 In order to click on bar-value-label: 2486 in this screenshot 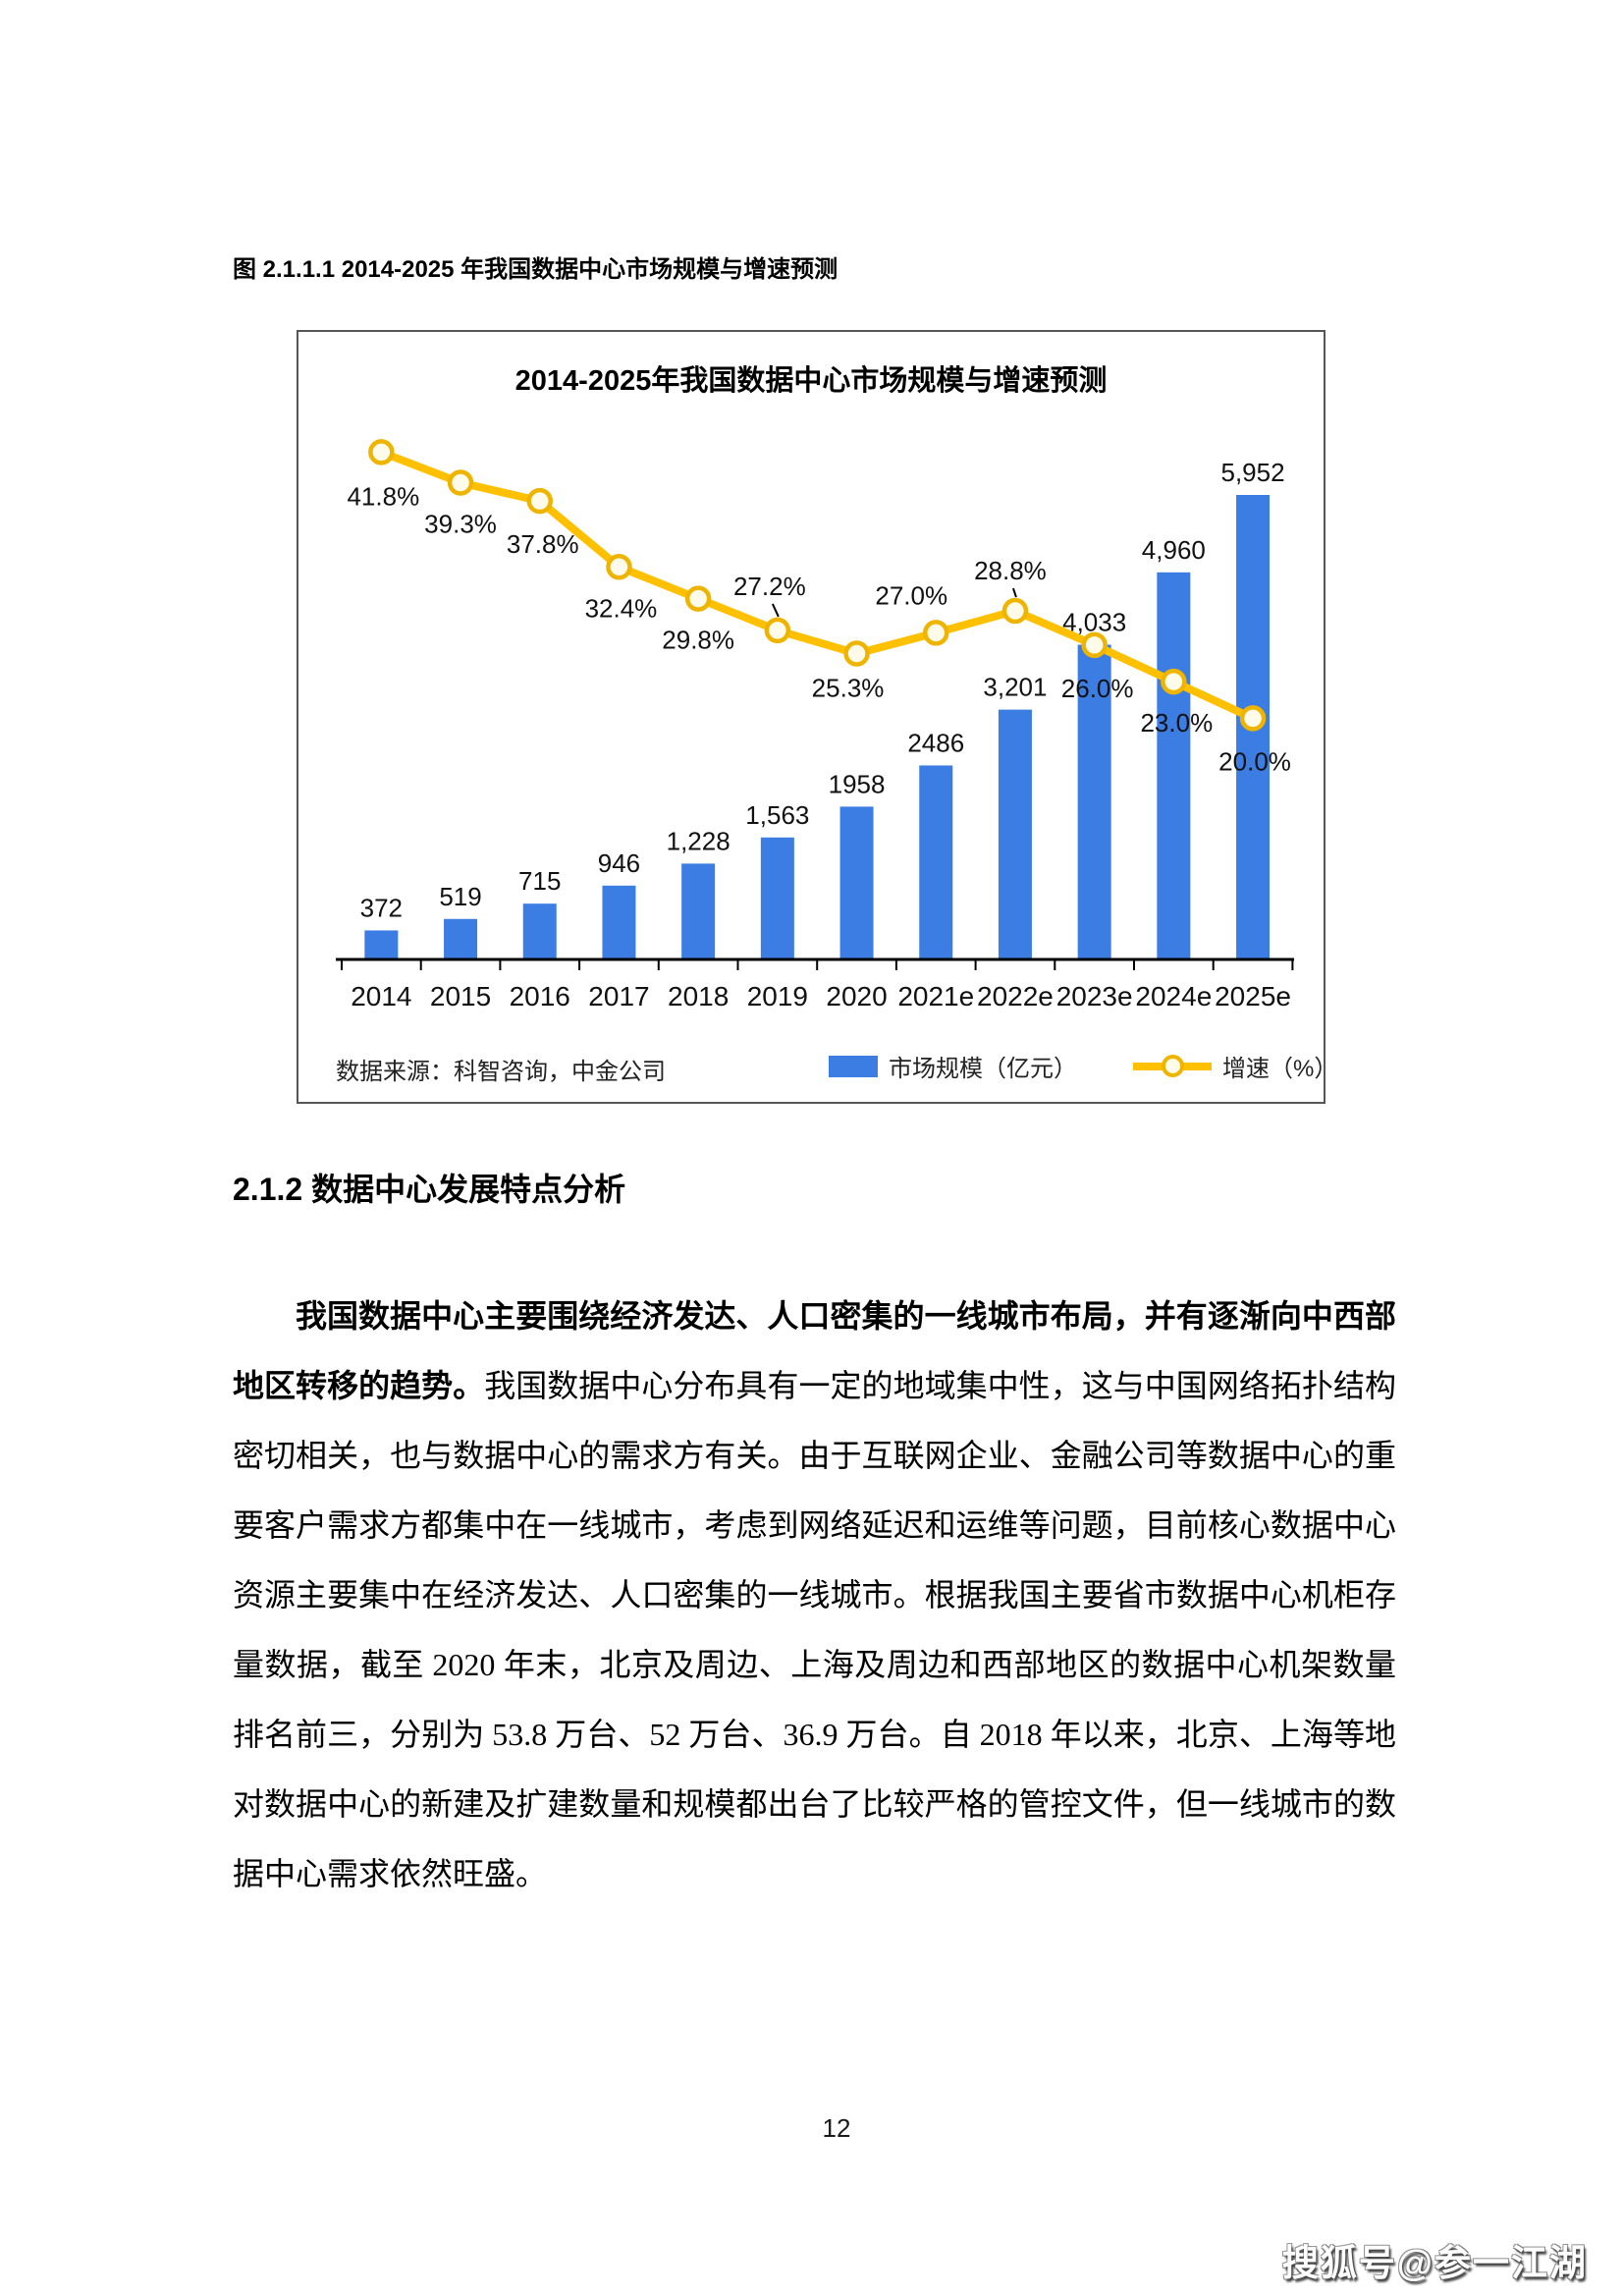, I will do `click(935, 742)`.